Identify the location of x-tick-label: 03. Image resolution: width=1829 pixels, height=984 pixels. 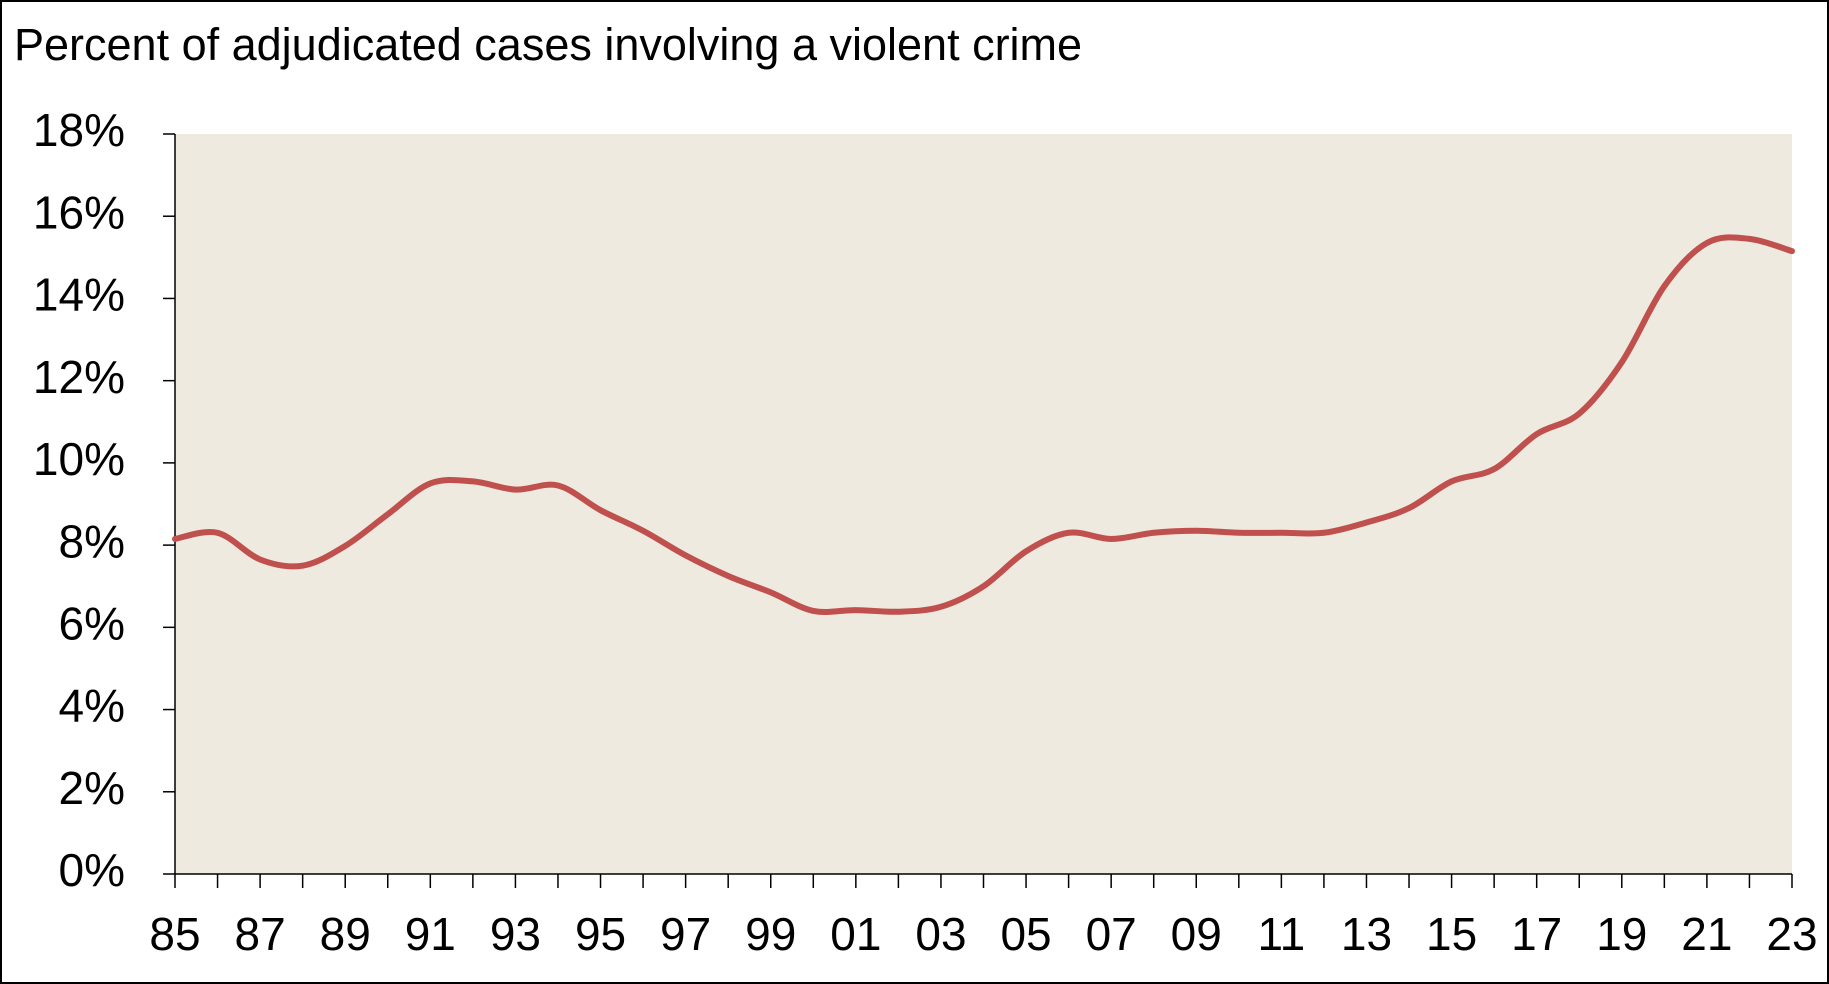
(940, 934).